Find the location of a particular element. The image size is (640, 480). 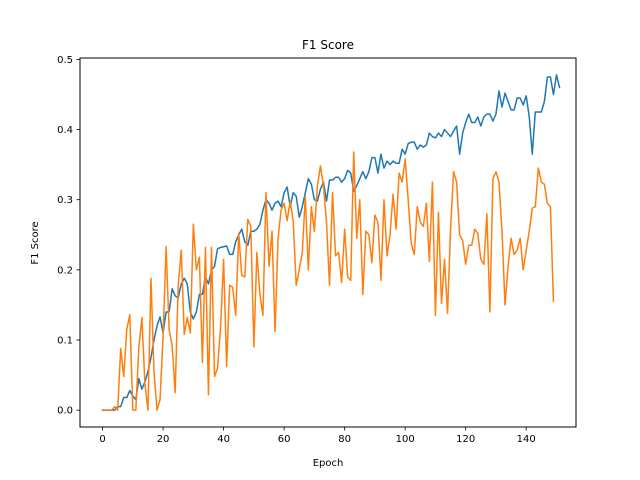

y-tick-label: 0.0 is located at coordinates (65, 411).